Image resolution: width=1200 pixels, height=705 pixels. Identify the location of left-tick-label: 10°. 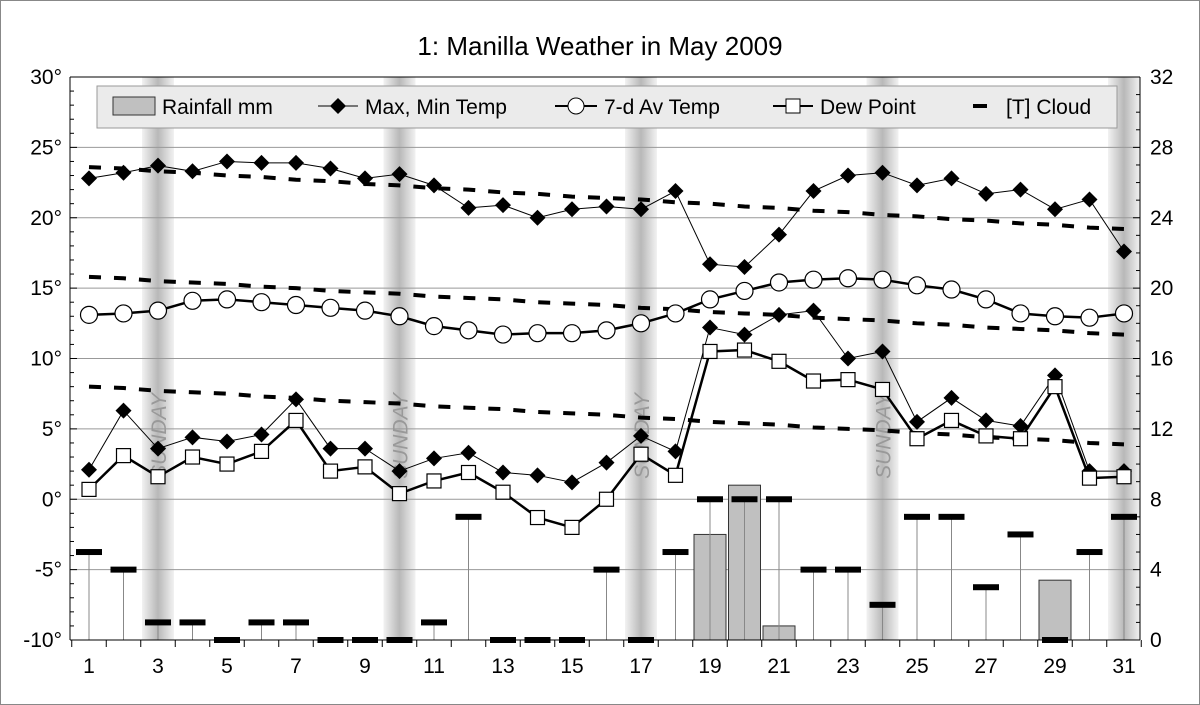
(46, 359).